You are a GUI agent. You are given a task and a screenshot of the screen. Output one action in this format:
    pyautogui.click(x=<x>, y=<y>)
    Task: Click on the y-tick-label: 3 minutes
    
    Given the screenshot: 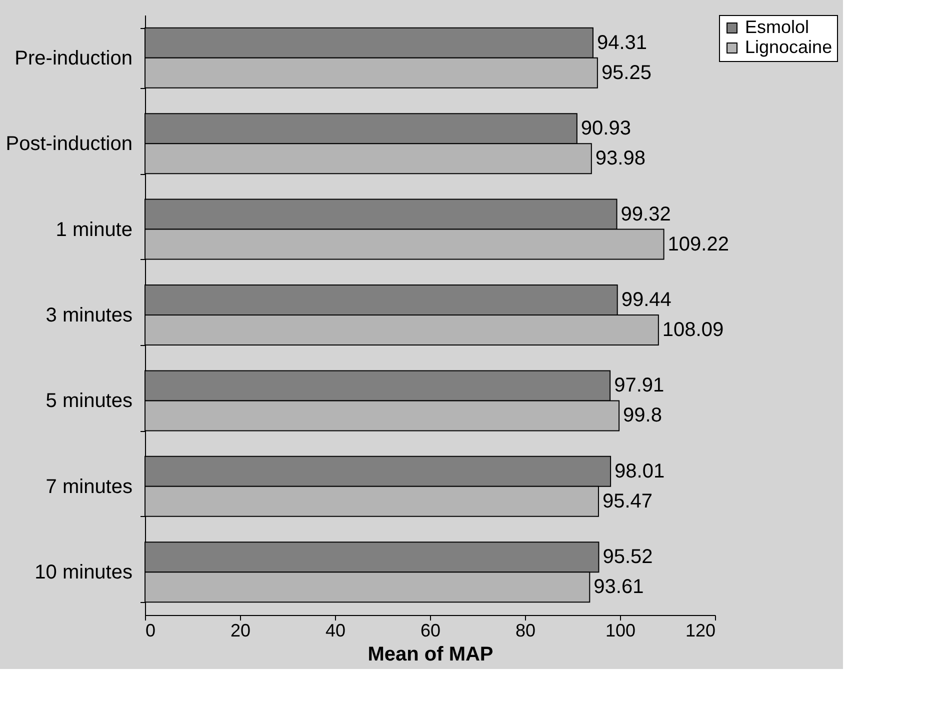 What is the action you would take?
    pyautogui.click(x=89, y=315)
    